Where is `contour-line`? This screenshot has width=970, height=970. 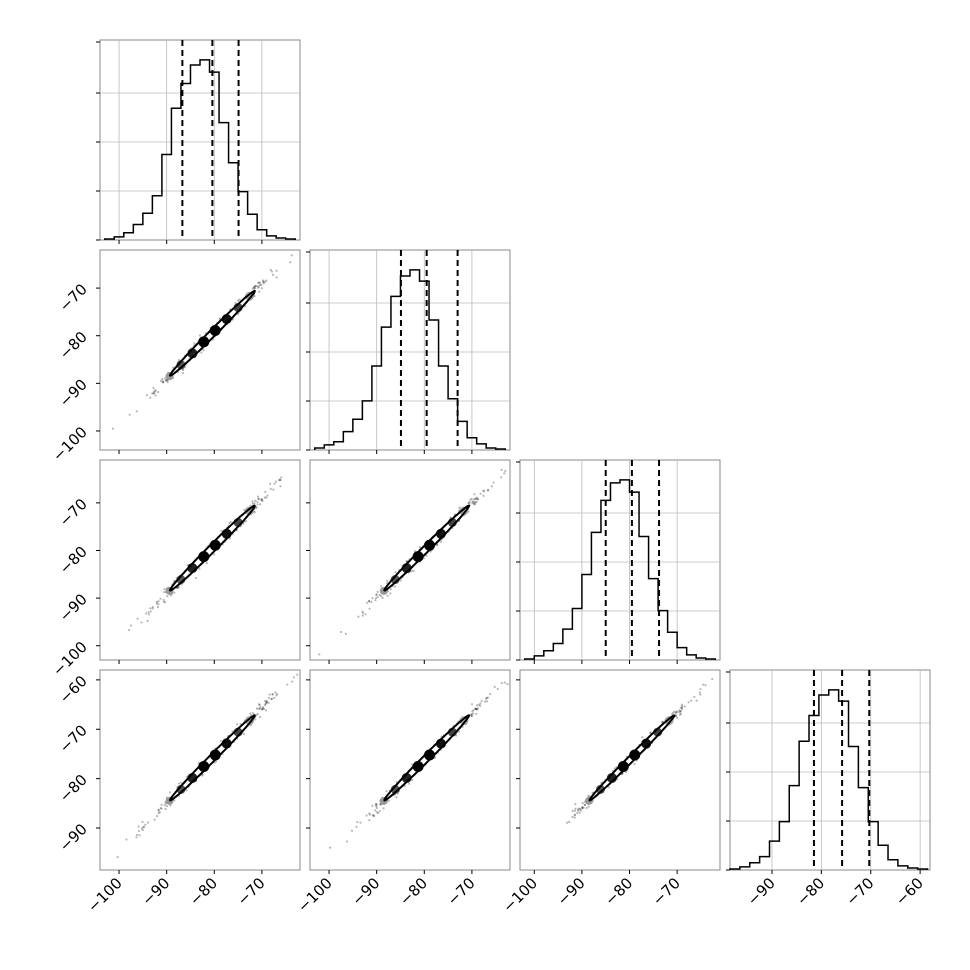
contour-line is located at coordinates (212, 758).